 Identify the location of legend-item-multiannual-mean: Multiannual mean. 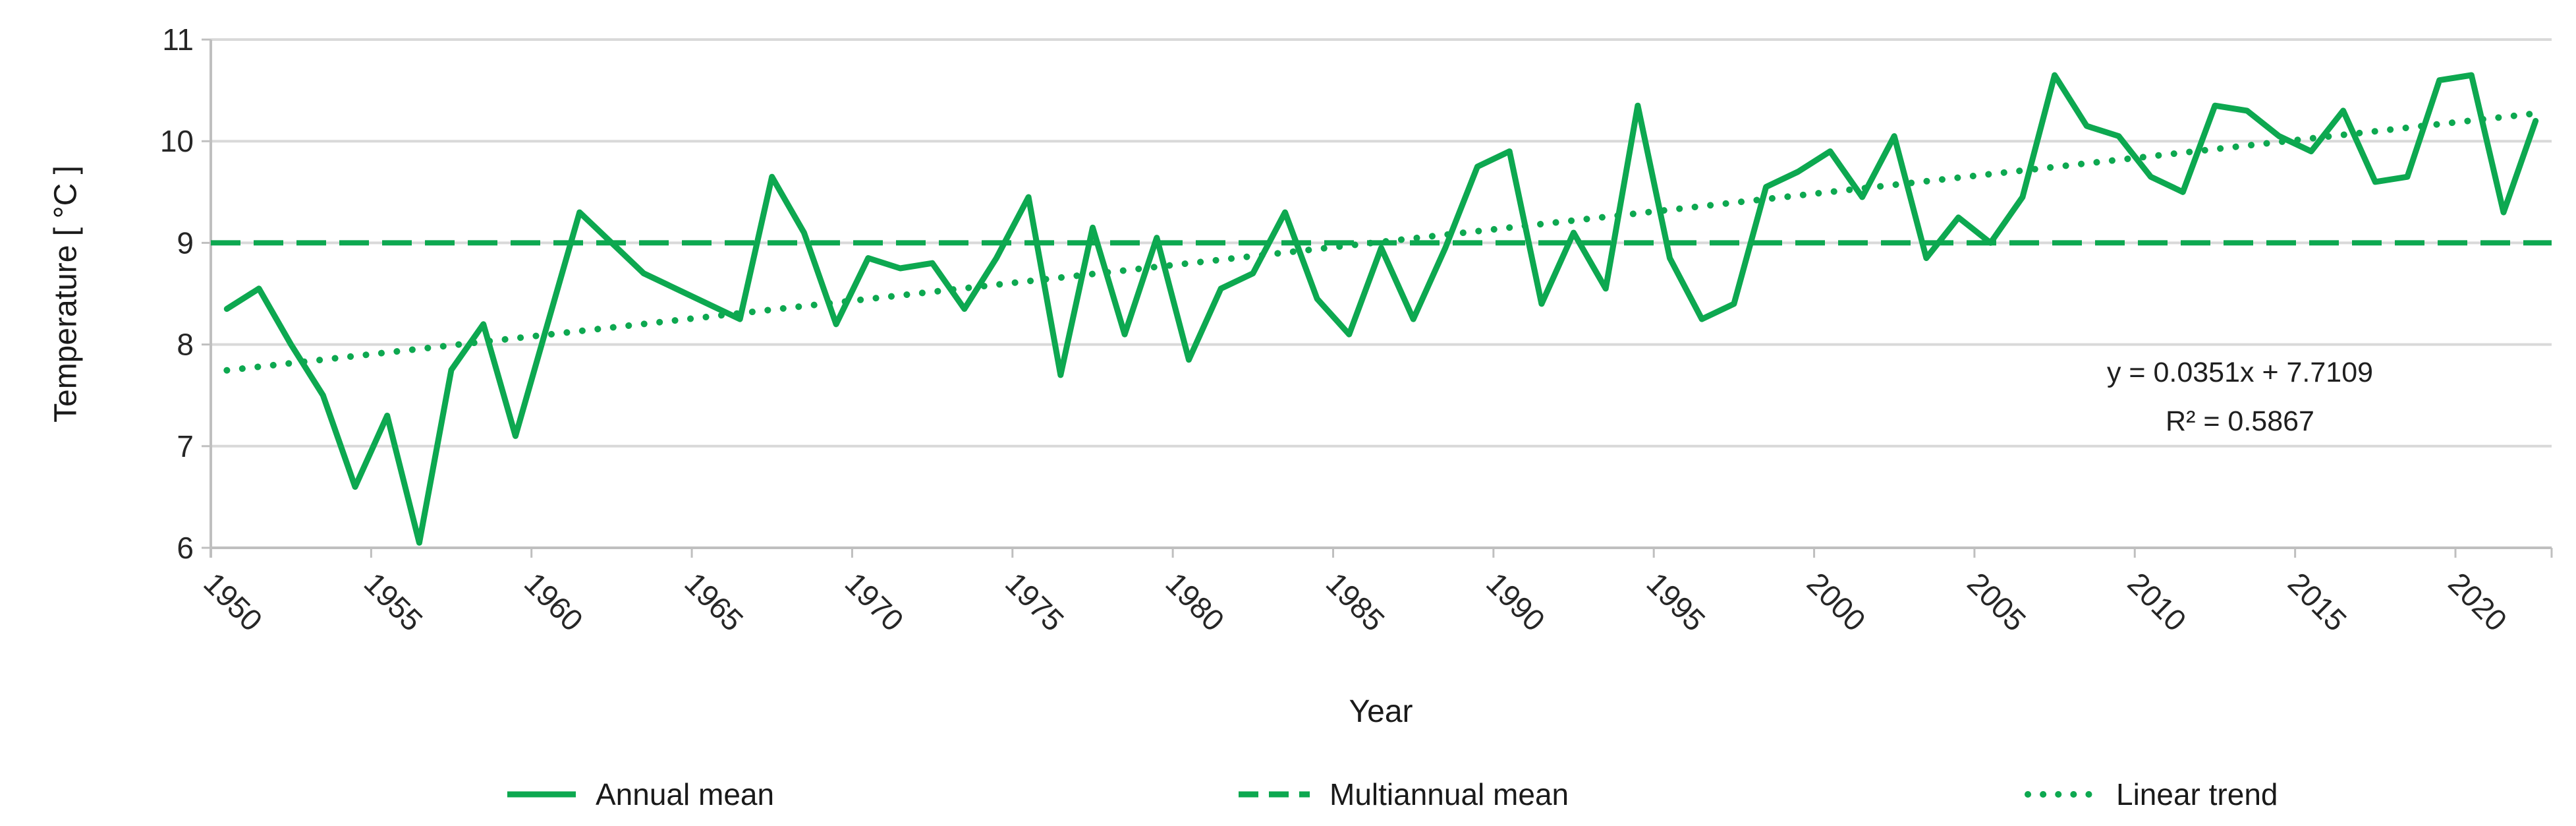
(1403, 794).